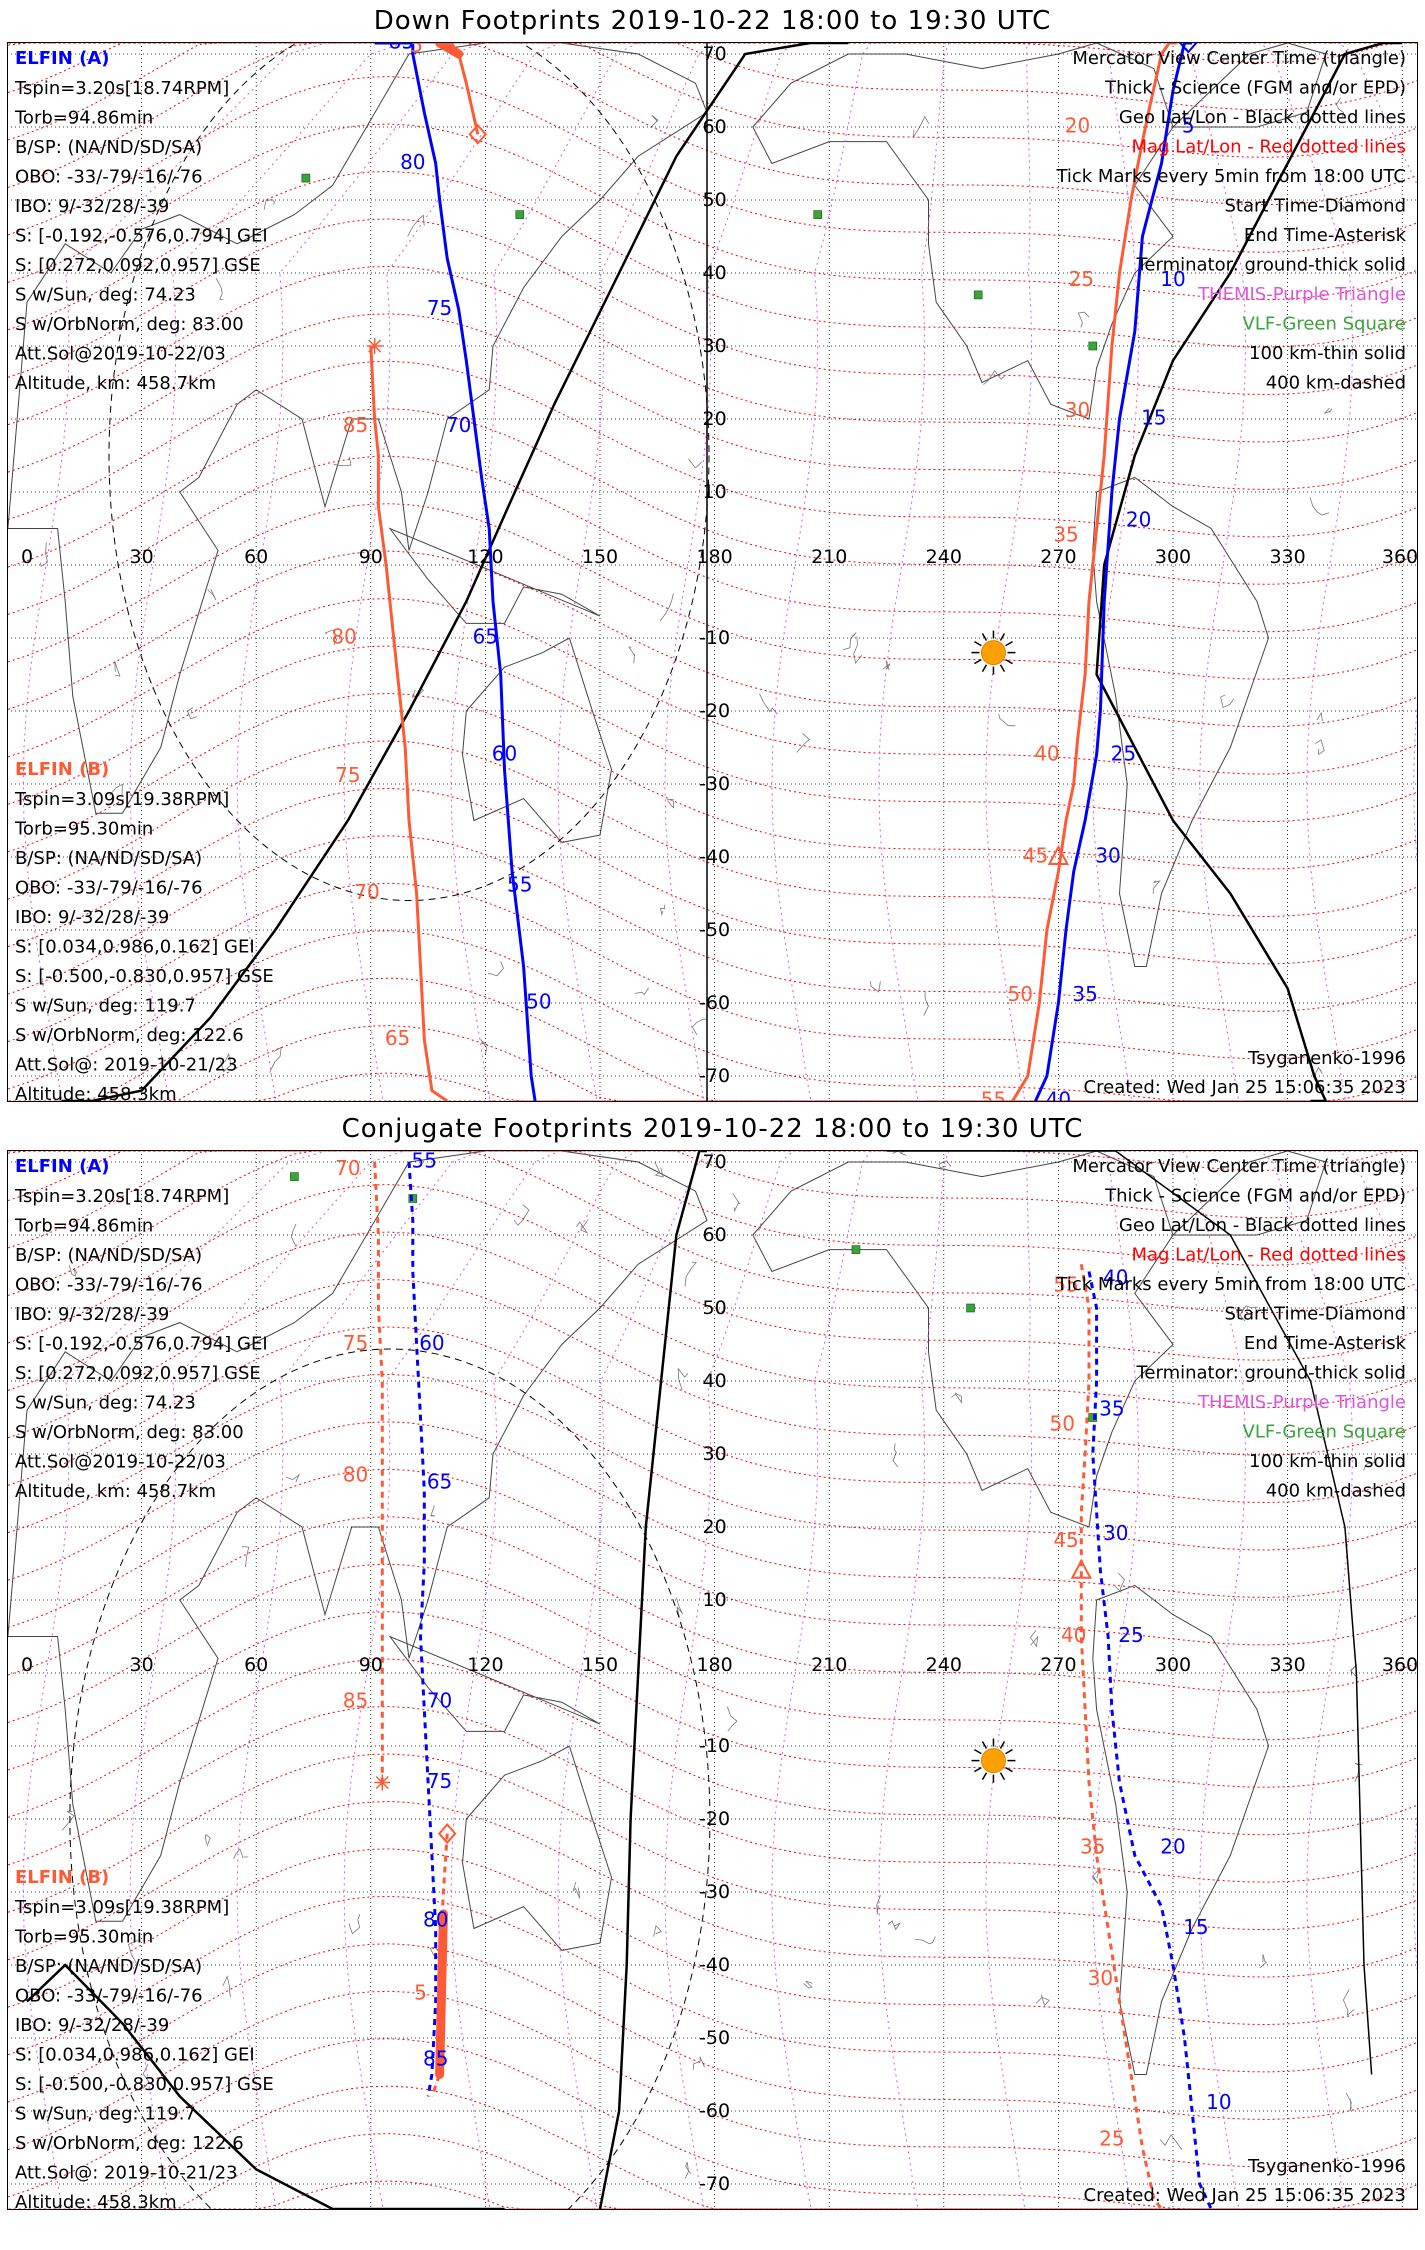 The image size is (1425, 2250). Describe the element at coordinates (1262, 1225) in the screenshot. I see `legend-line: Geo Lat/Lon - Black dotted lines` at that location.